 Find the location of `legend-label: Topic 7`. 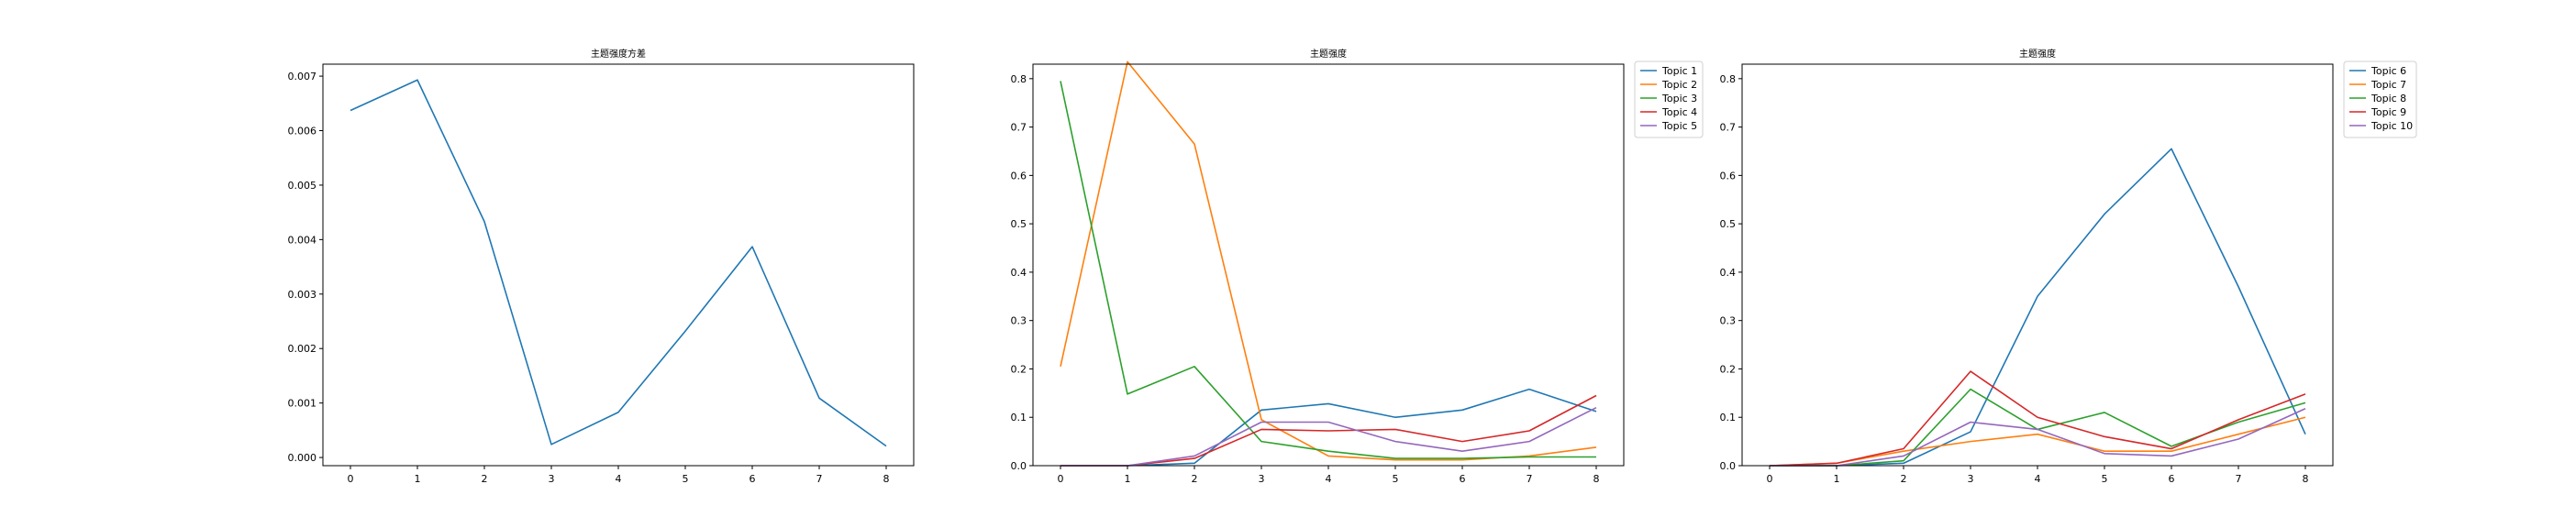

legend-label: Topic 7 is located at coordinates (2388, 85).